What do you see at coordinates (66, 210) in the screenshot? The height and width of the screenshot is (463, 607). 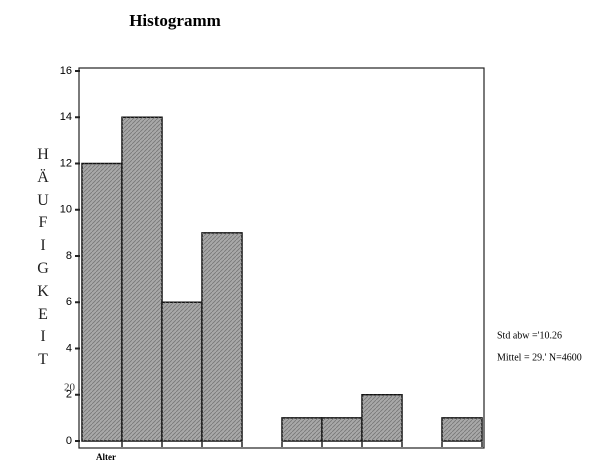 I see `y-tick-label: 10` at bounding box center [66, 210].